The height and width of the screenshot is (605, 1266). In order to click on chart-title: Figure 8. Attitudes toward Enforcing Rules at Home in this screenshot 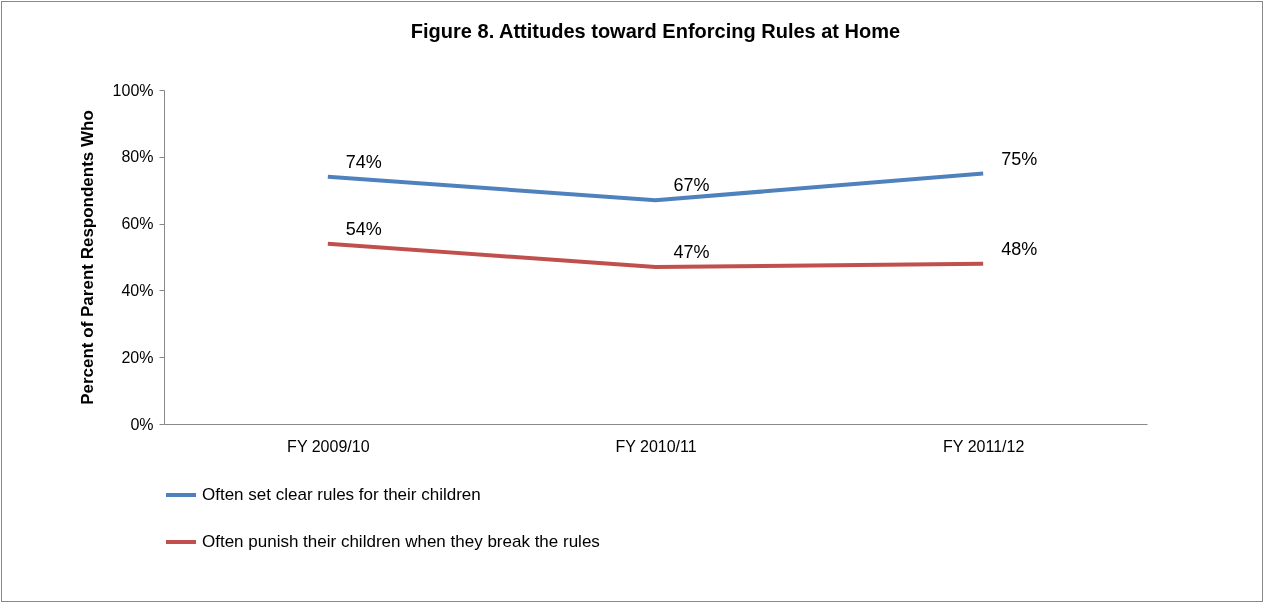, I will do `click(655, 31)`.